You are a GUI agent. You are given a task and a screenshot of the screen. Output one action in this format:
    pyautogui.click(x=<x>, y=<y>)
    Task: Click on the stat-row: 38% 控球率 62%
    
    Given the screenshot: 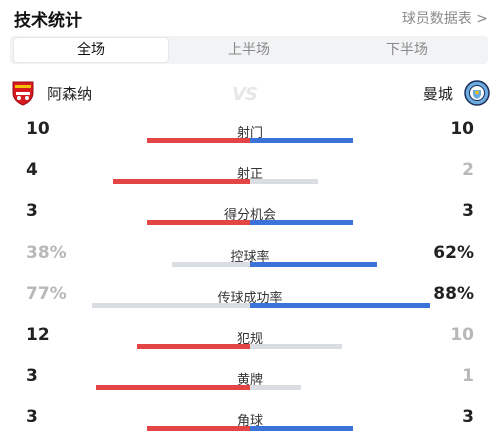 What is the action you would take?
    pyautogui.click(x=250, y=262)
    